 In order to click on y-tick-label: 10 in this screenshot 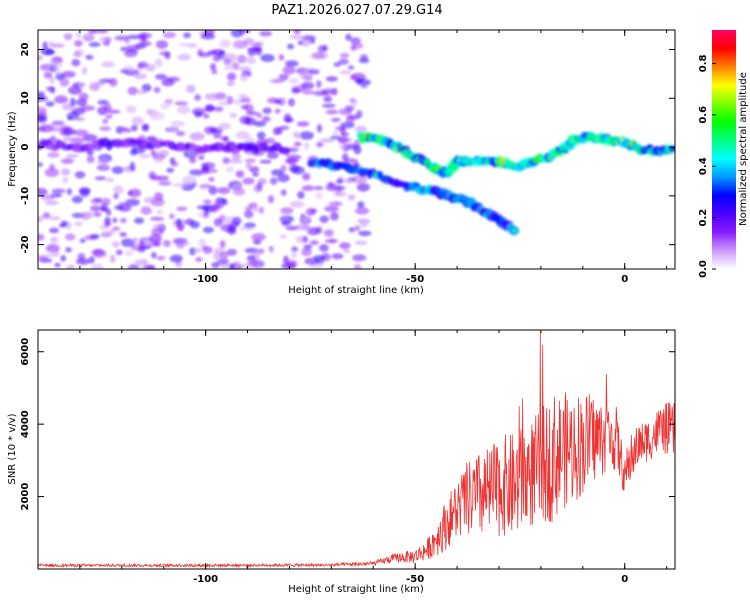, I will do `click(25, 98)`.